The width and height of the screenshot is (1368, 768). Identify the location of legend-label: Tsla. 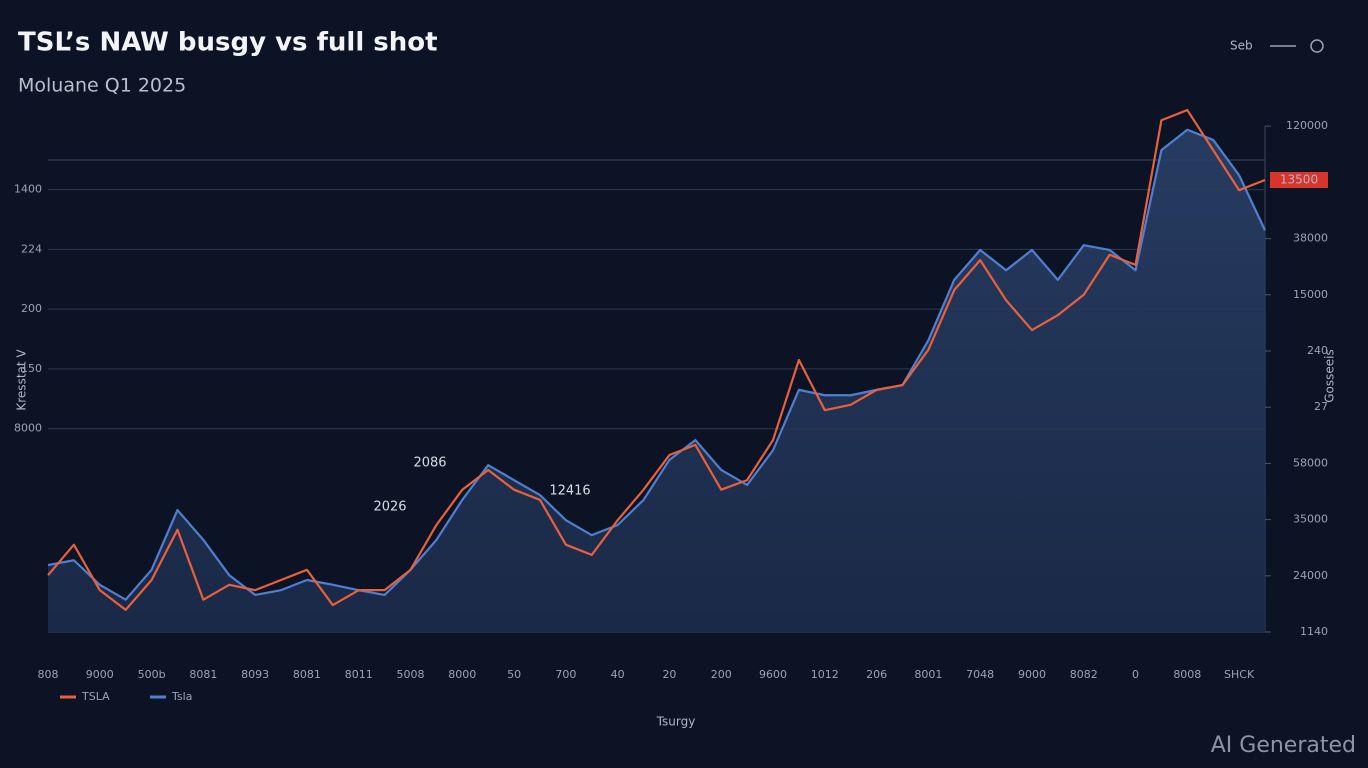
(181, 696).